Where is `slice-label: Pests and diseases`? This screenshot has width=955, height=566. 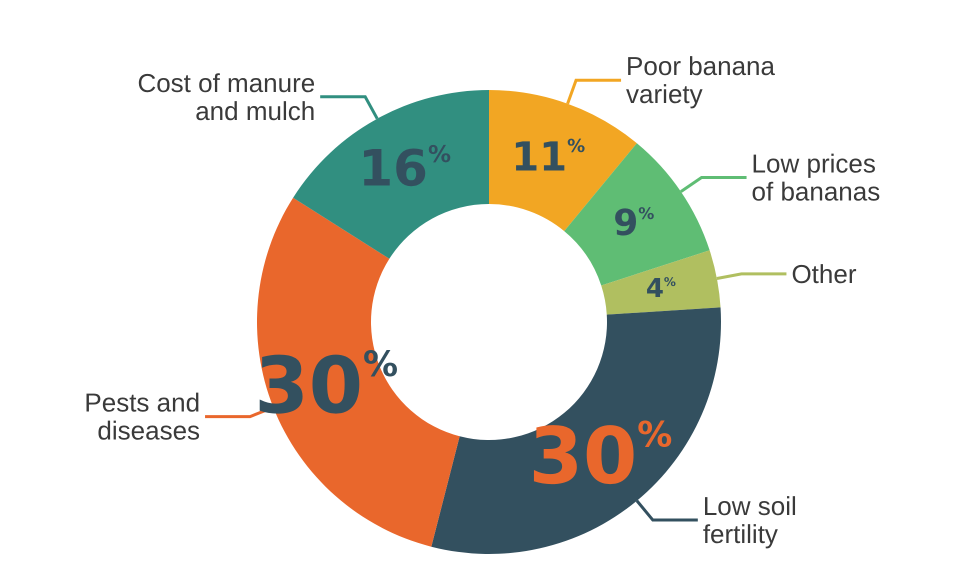 slice-label: Pests and diseases is located at coordinates (142, 417).